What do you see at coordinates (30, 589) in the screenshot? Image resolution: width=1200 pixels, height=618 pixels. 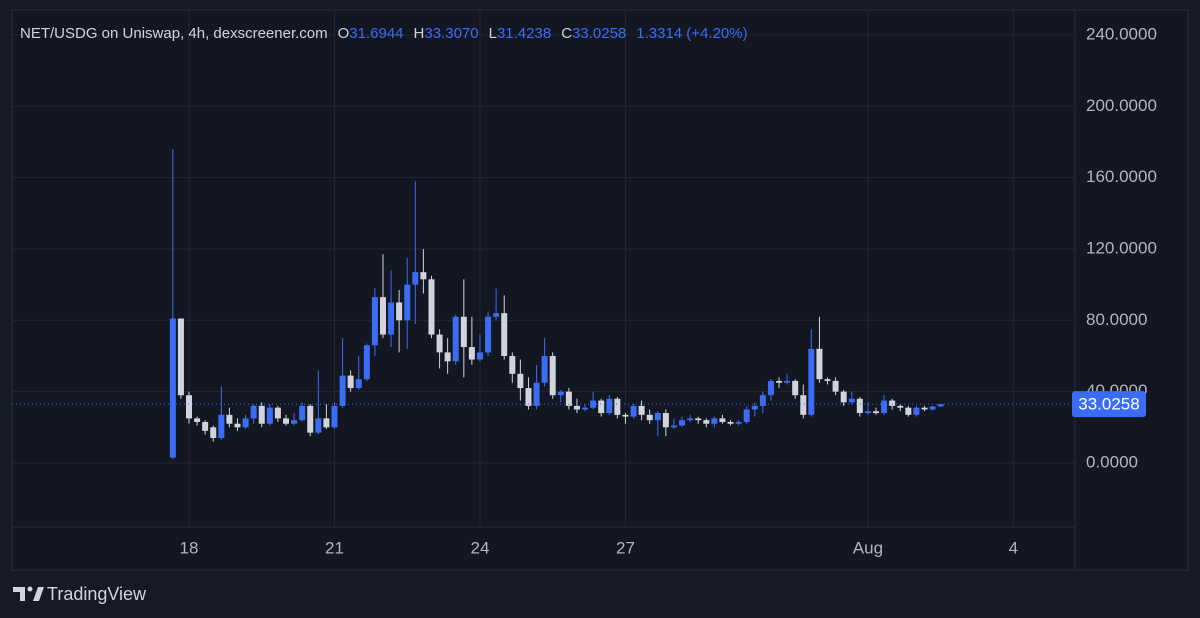 I see `logo-dot` at bounding box center [30, 589].